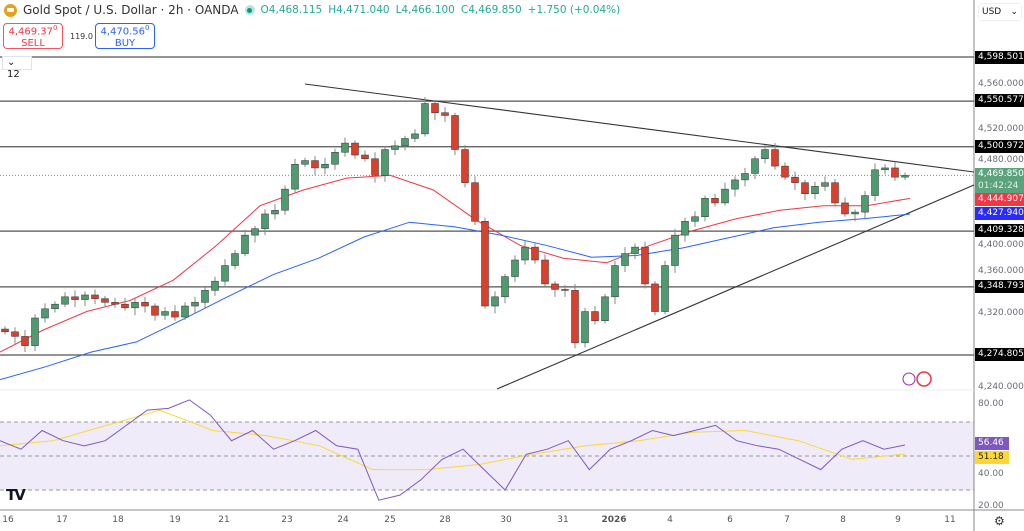 The image size is (1024, 531). I want to click on currency-select: USD ⌄, so click(1000, 12).